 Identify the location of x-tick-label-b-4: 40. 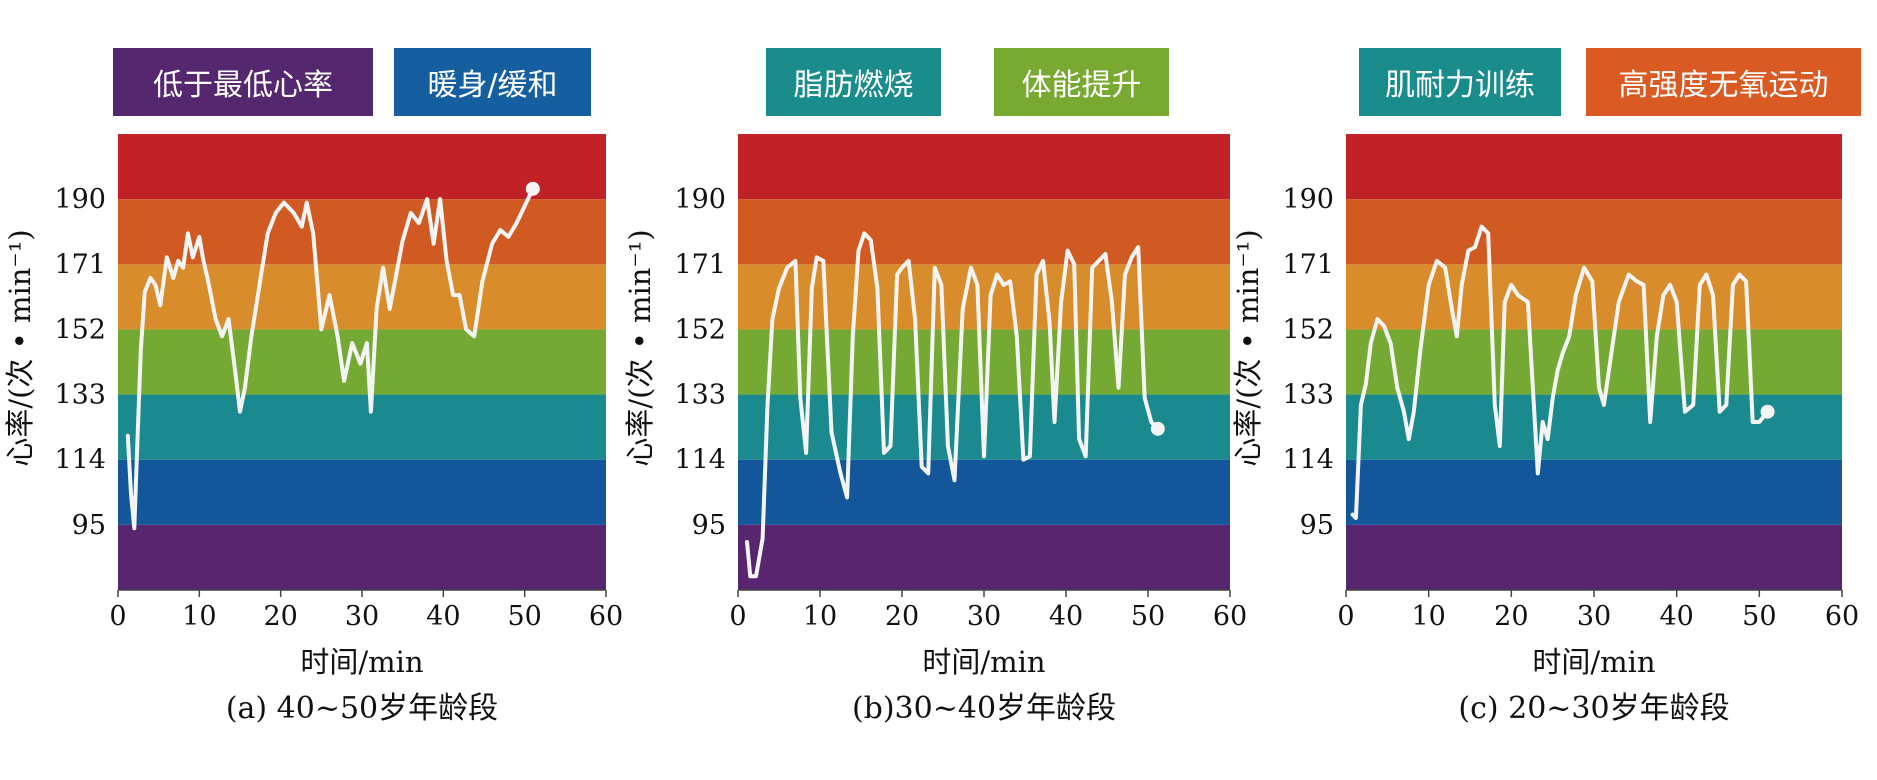
(1066, 616).